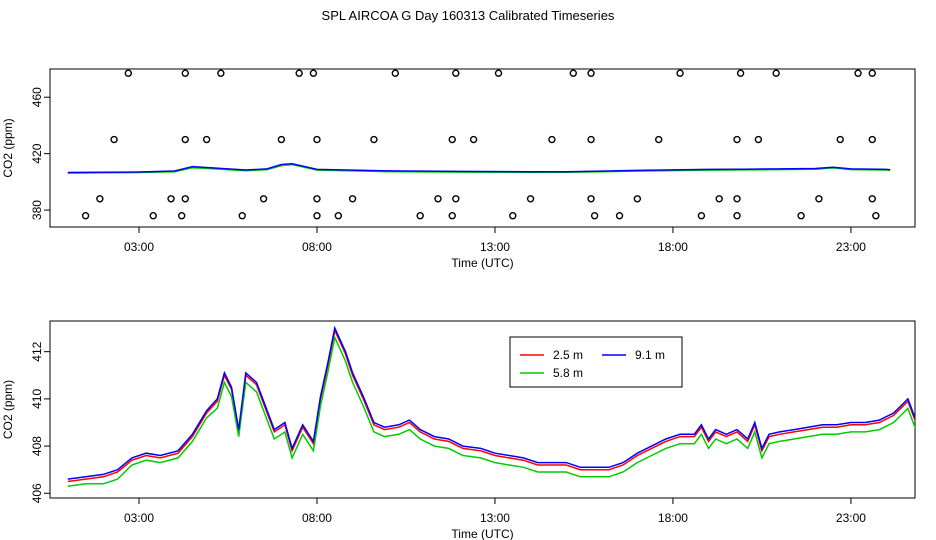 The height and width of the screenshot is (540, 936). I want to click on y-tick-label: 420, so click(37, 153).